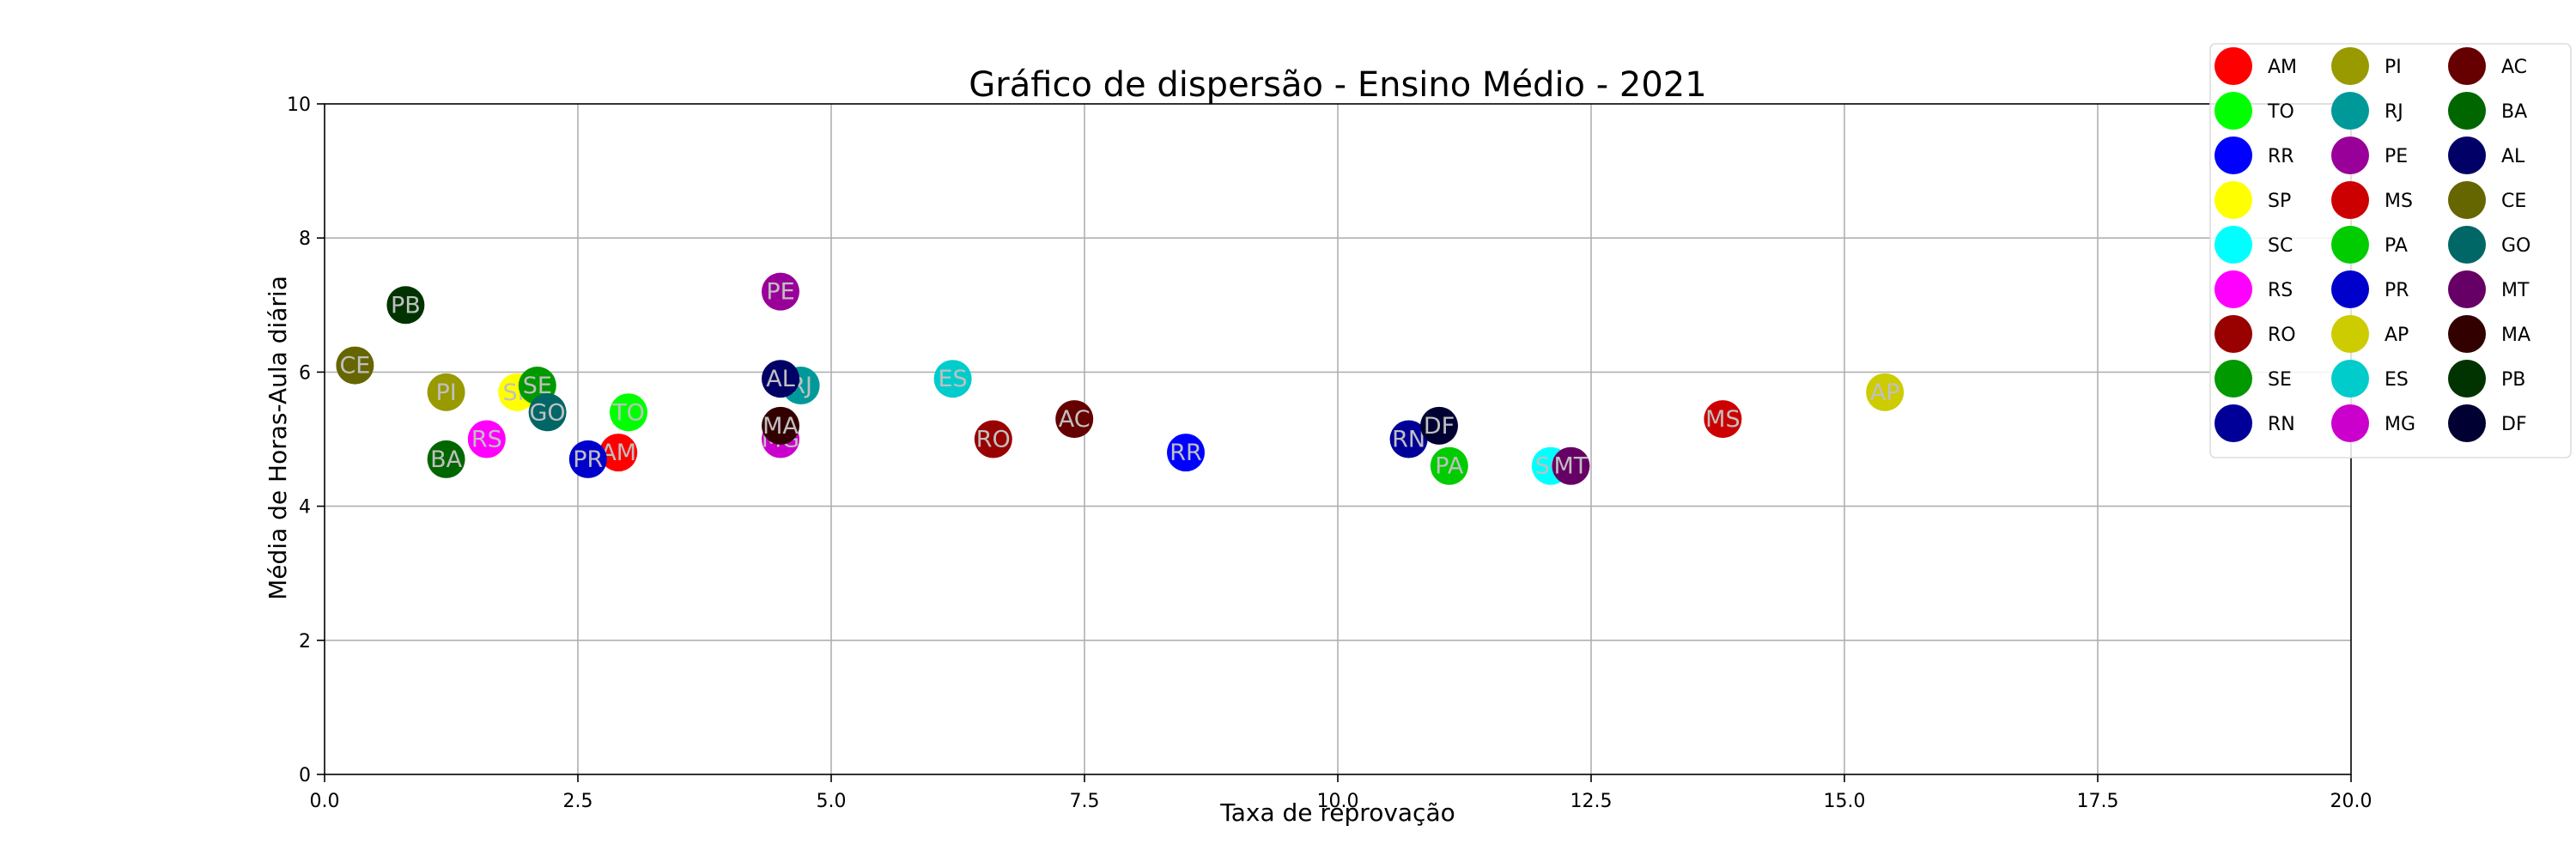 Image resolution: width=2576 pixels, height=862 pixels. Describe the element at coordinates (2487, 200) in the screenshot. I see `legend-item-ce: CE` at that location.